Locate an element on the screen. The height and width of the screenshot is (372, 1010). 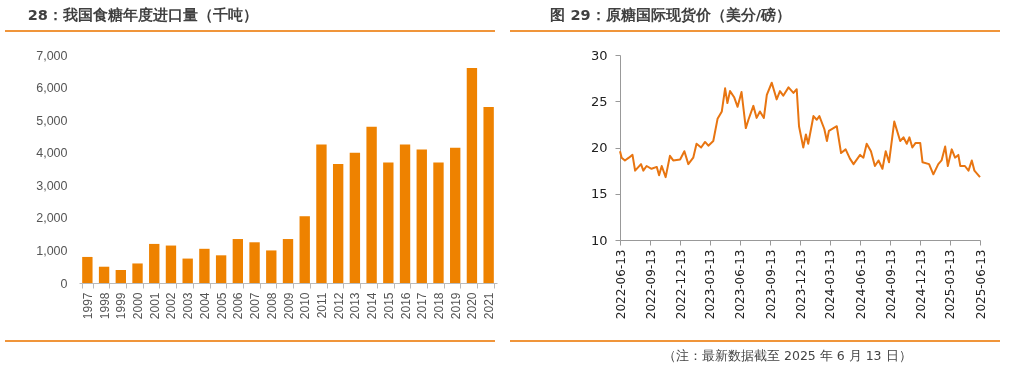
x-tick-label: 2003 is located at coordinates (188, 306).